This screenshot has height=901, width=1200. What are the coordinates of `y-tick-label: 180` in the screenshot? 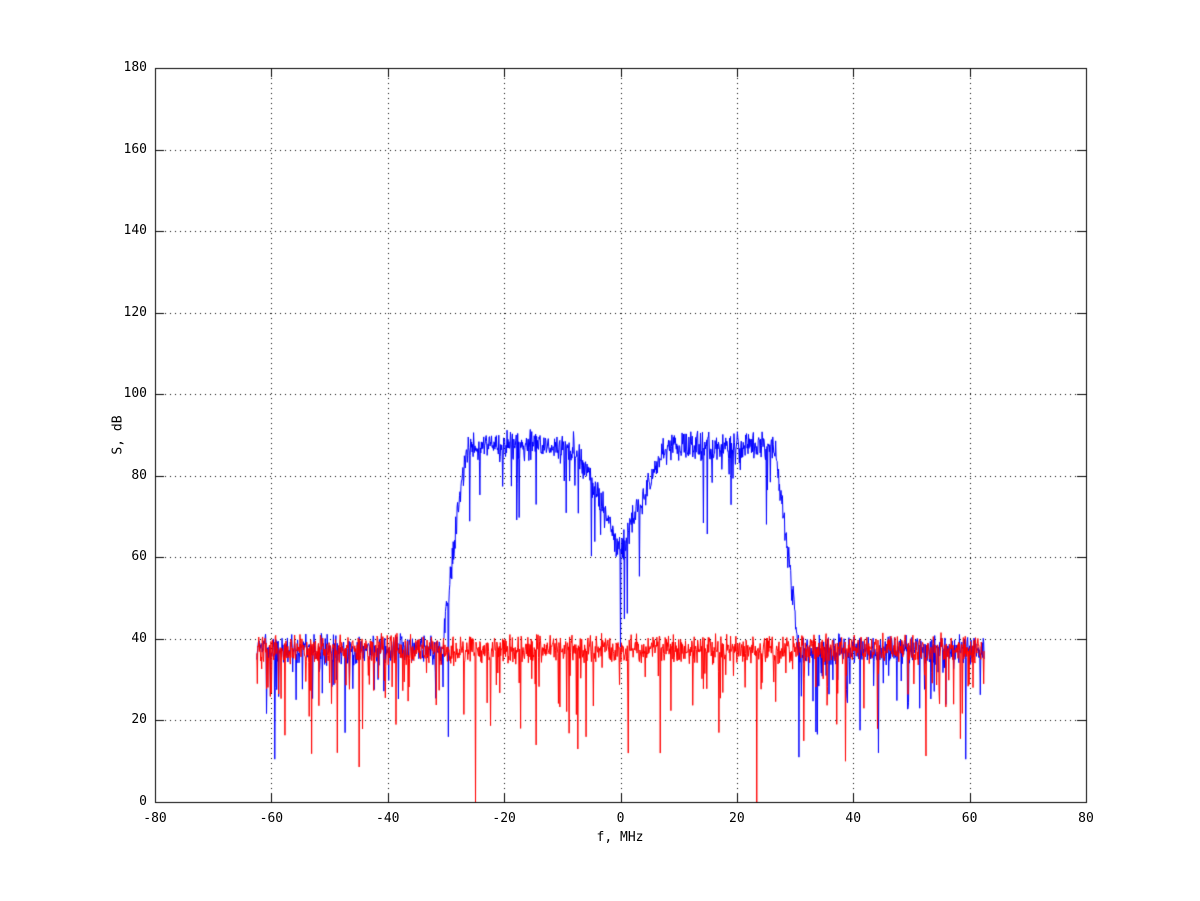 It's located at (135, 67).